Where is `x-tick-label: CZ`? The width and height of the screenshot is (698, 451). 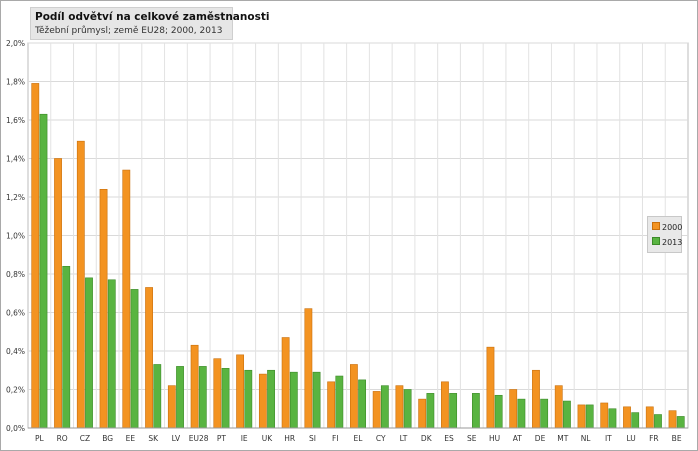
x-tick-label: CZ is located at coordinates (85, 438).